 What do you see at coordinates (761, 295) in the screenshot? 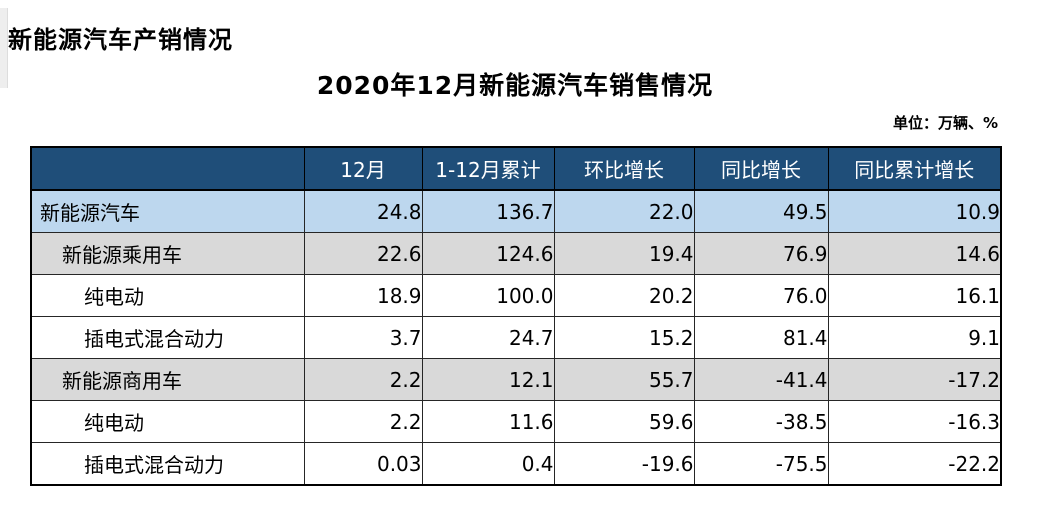
I see `cell-value: 76.0` at bounding box center [761, 295].